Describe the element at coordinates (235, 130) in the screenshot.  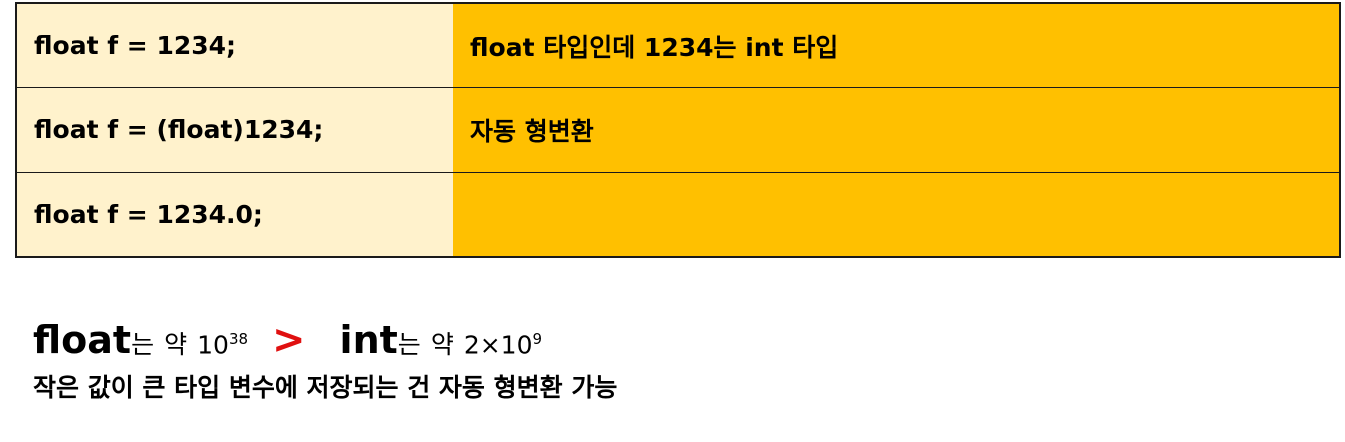
I see `code-cell: float f = (float)1234;` at that location.